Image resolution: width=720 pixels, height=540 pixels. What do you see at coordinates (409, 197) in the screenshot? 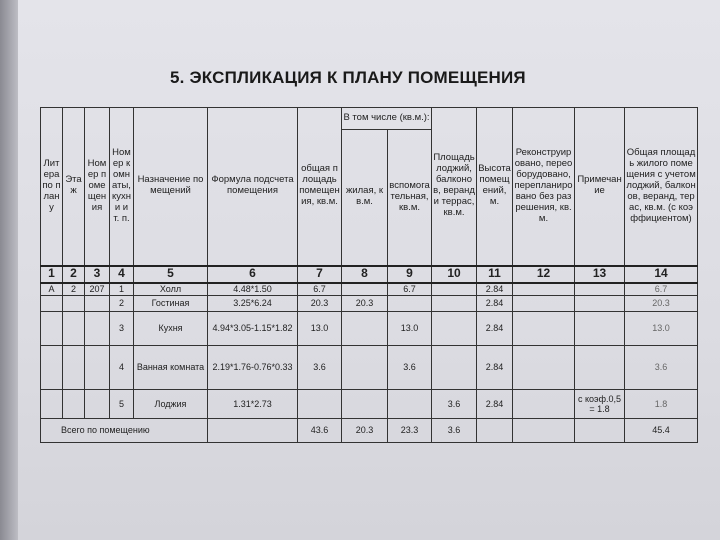
I see `header-auxiliary: вспомогательная, кв.м.` at bounding box center [409, 197].